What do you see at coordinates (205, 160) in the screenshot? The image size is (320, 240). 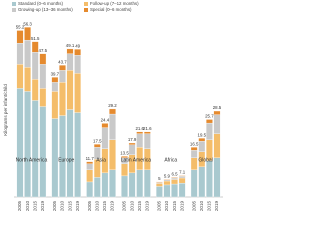 I see `region-label: Global` at bounding box center [205, 160].